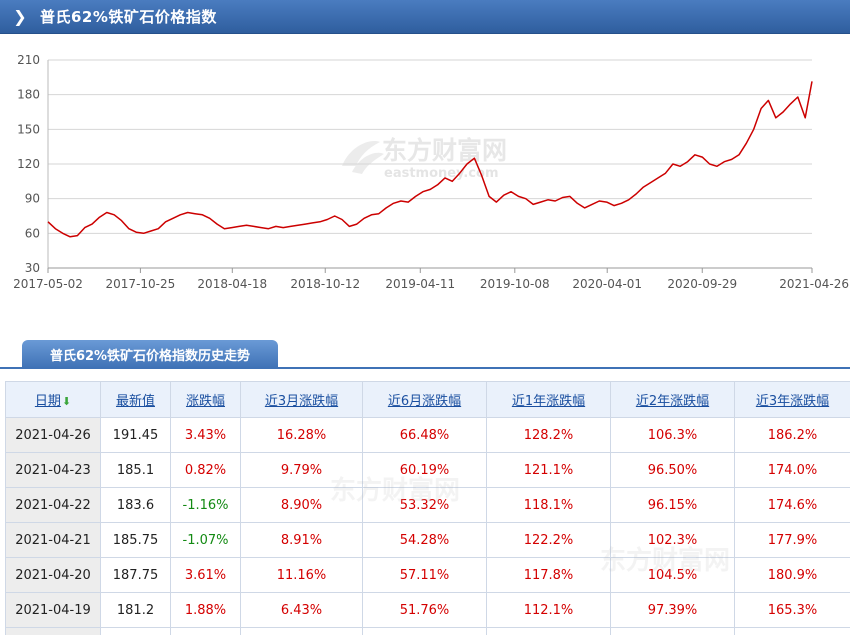  Describe the element at coordinates (548, 575) in the screenshot. I see `cell-1y-change: 117.8%` at that location.